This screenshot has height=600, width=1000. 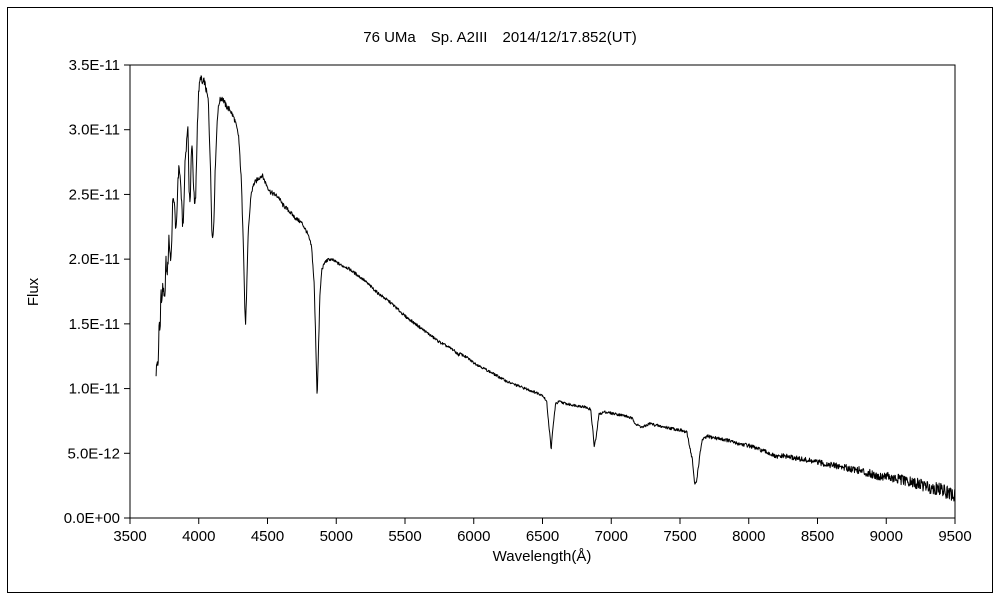 What do you see at coordinates (611, 536) in the screenshot?
I see `x-tick-label: 7000` at bounding box center [611, 536].